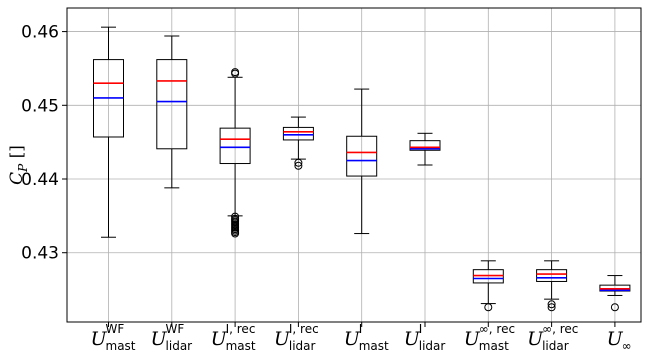 The image size is (648, 355). I want to click on y-axis-ticks: 0.43 0.44 0.45 0.46, so click(44, 143).